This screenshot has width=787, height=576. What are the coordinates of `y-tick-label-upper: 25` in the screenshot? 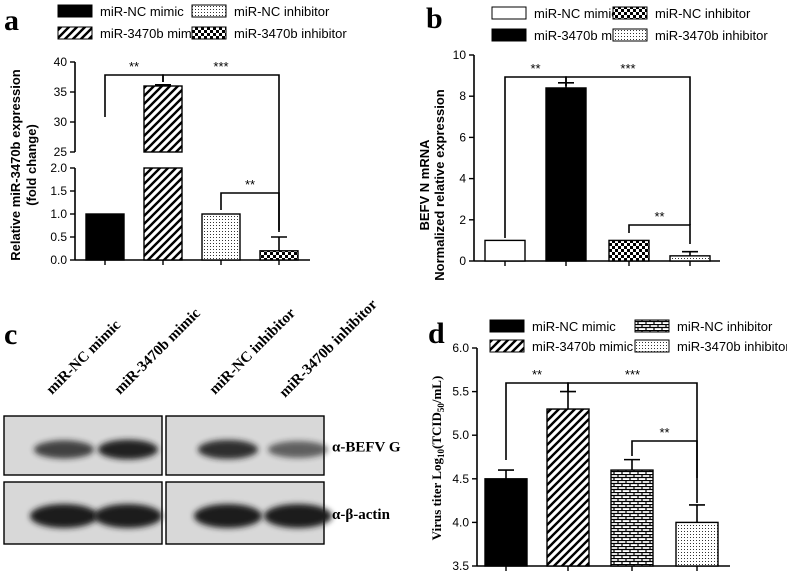 It's located at (61, 152).